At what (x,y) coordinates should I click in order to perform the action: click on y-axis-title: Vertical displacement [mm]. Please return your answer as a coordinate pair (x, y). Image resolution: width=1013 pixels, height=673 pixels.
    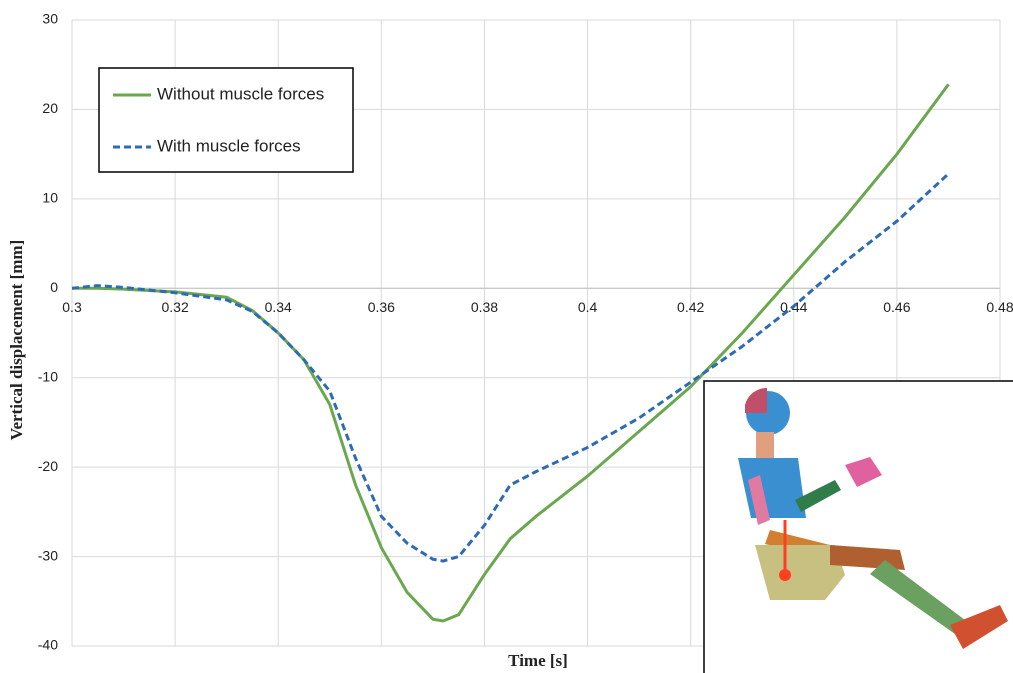
    Looking at the image, I should click on (16, 340).